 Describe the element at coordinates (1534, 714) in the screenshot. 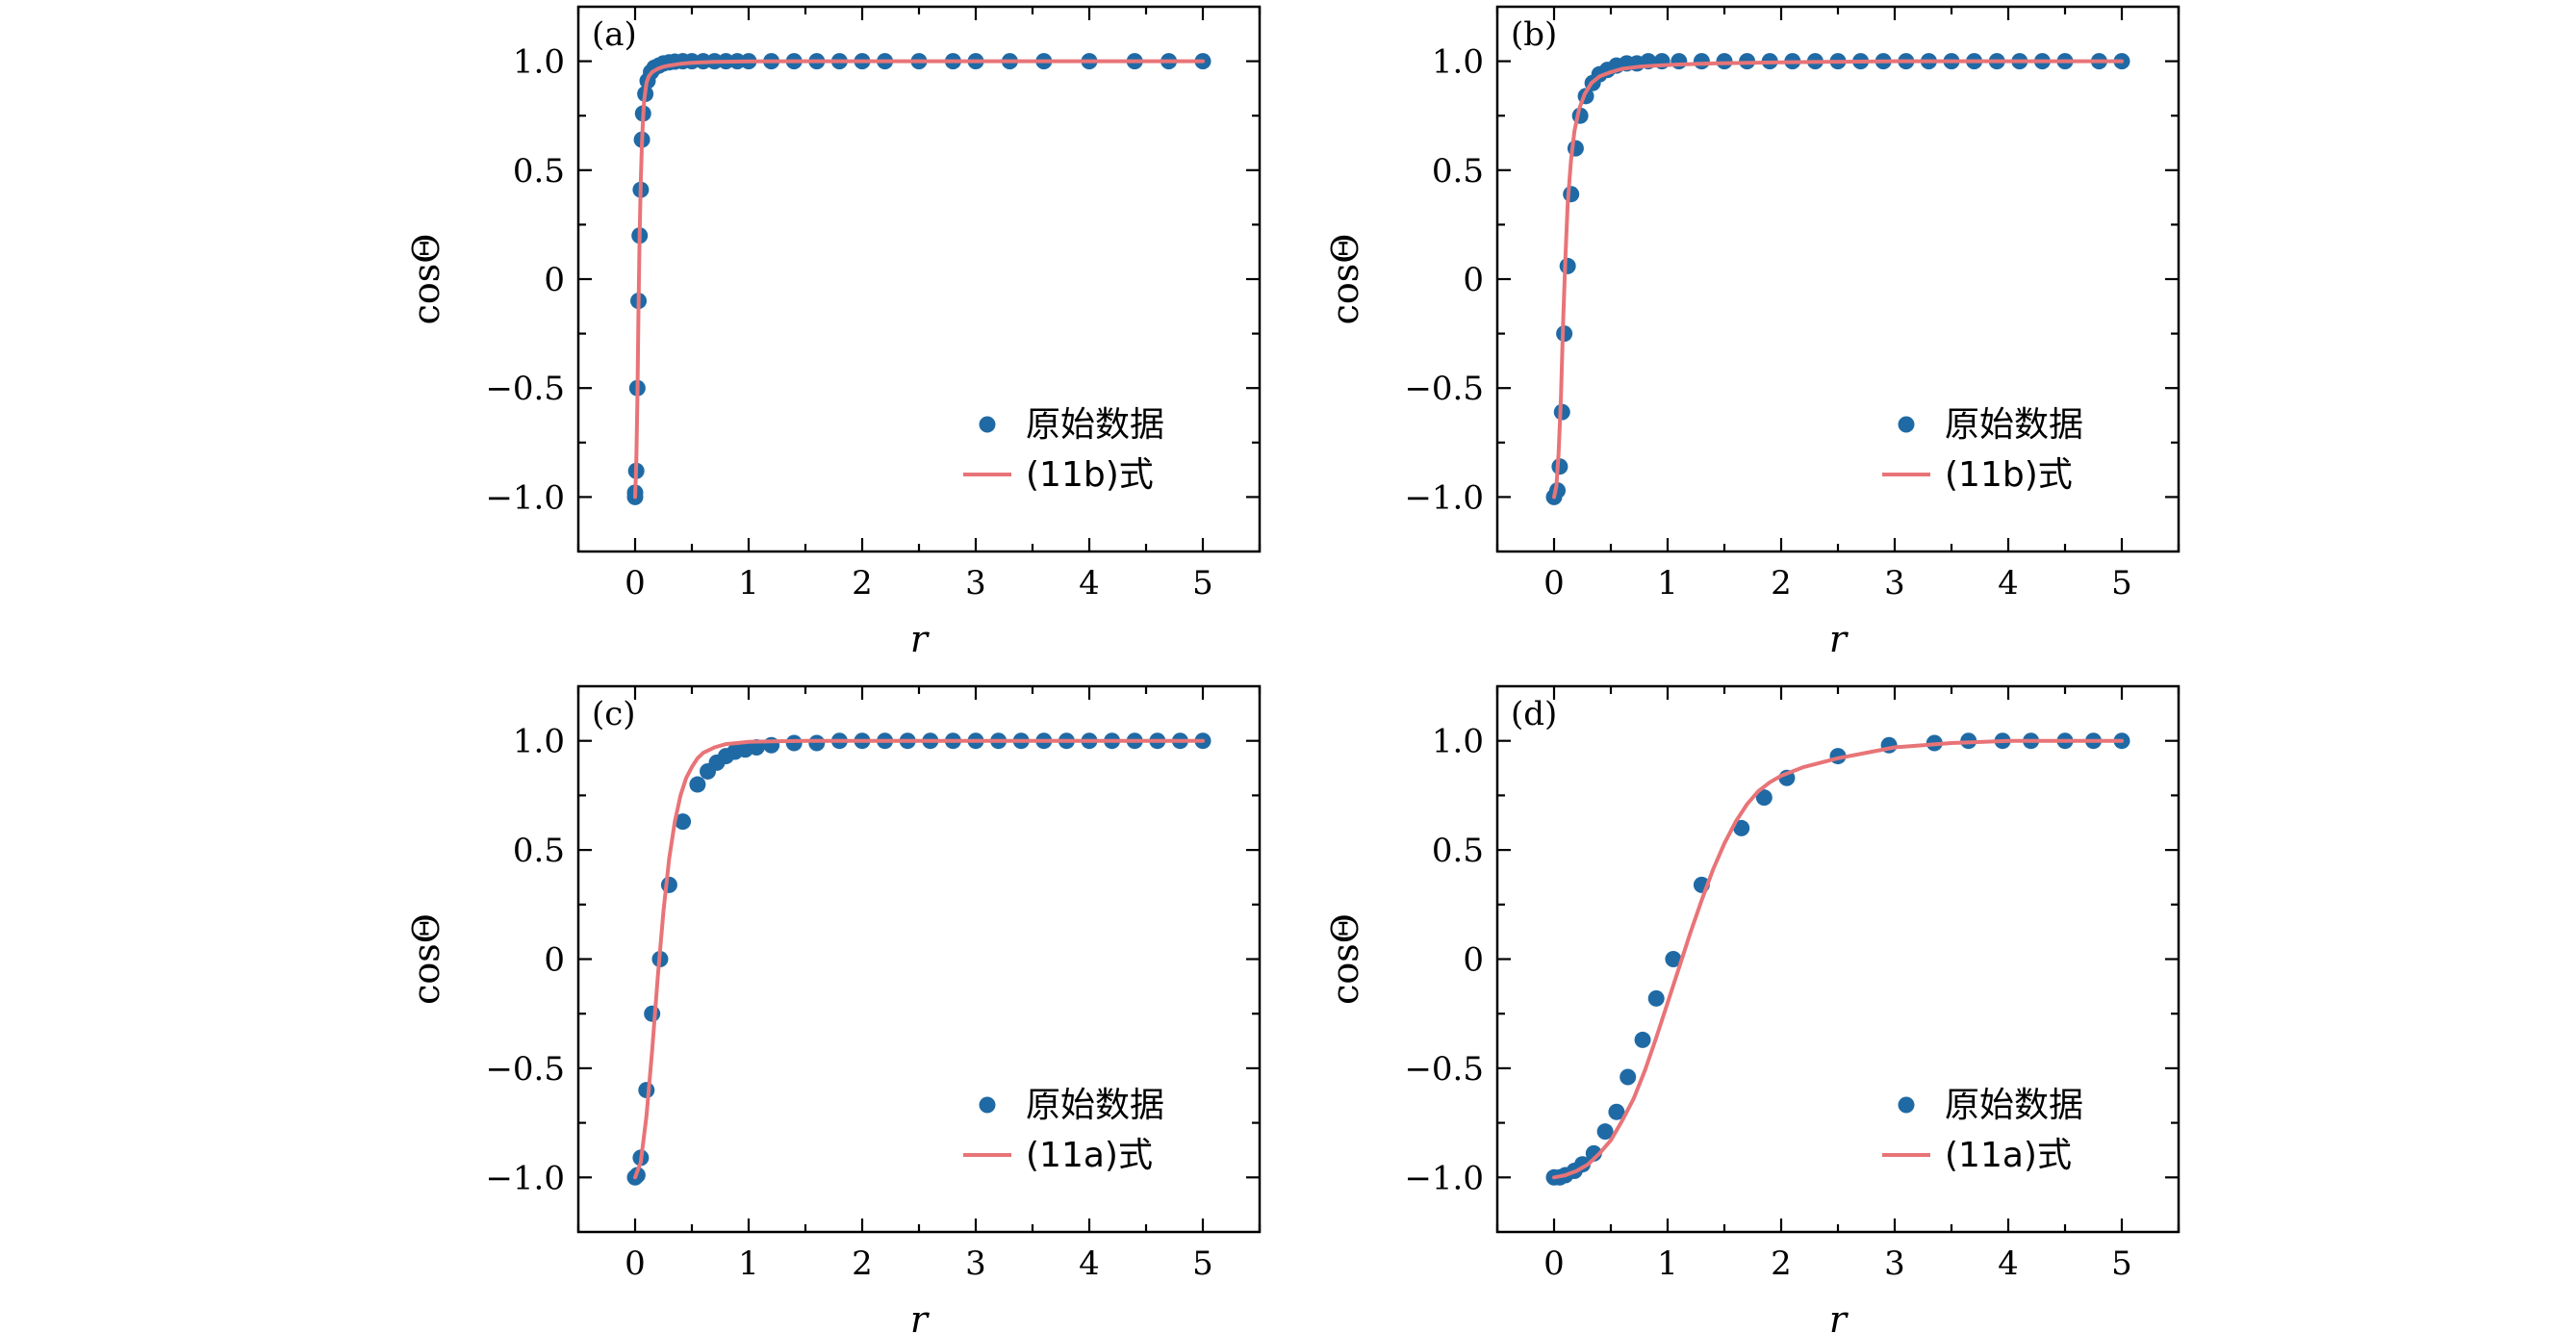

I see `panel-label: (d)` at that location.